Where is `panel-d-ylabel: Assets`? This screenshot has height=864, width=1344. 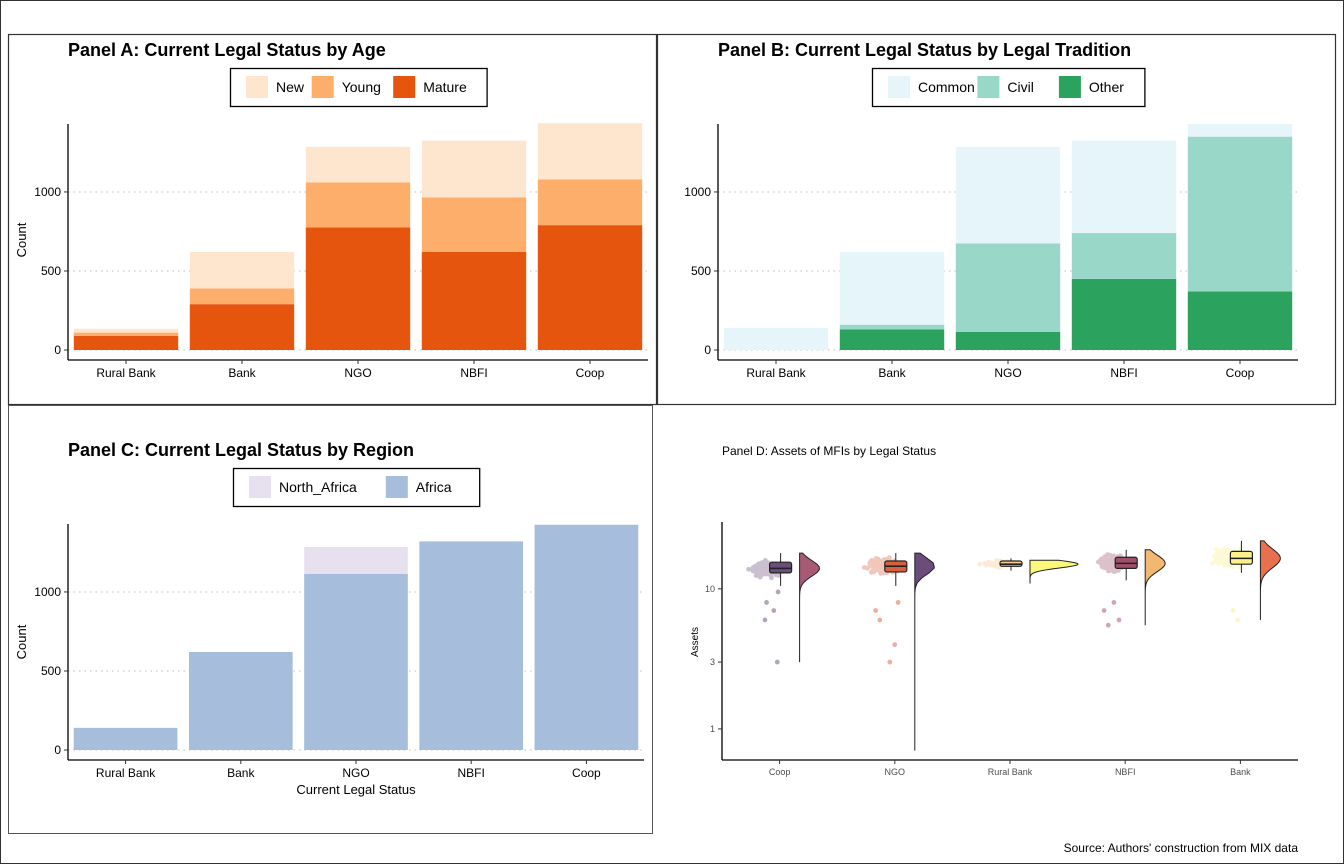 panel-d-ylabel: Assets is located at coordinates (695, 642).